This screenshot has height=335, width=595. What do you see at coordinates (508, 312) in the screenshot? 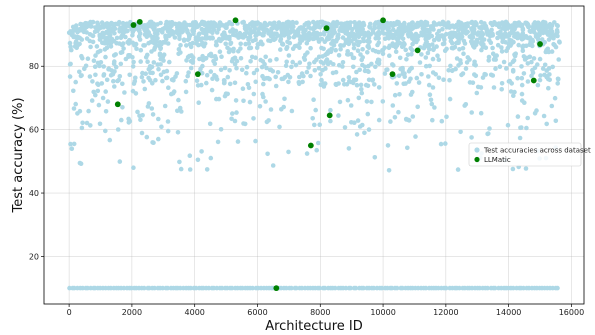
I see `x-tick-label: 14000` at bounding box center [508, 312].